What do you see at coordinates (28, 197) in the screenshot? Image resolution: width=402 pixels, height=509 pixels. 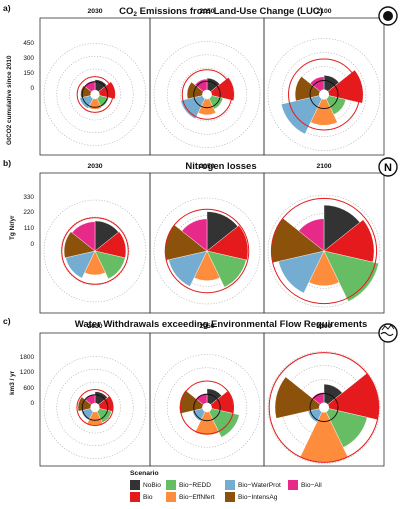 I see `panel-1-tick-label: 330` at bounding box center [28, 197].